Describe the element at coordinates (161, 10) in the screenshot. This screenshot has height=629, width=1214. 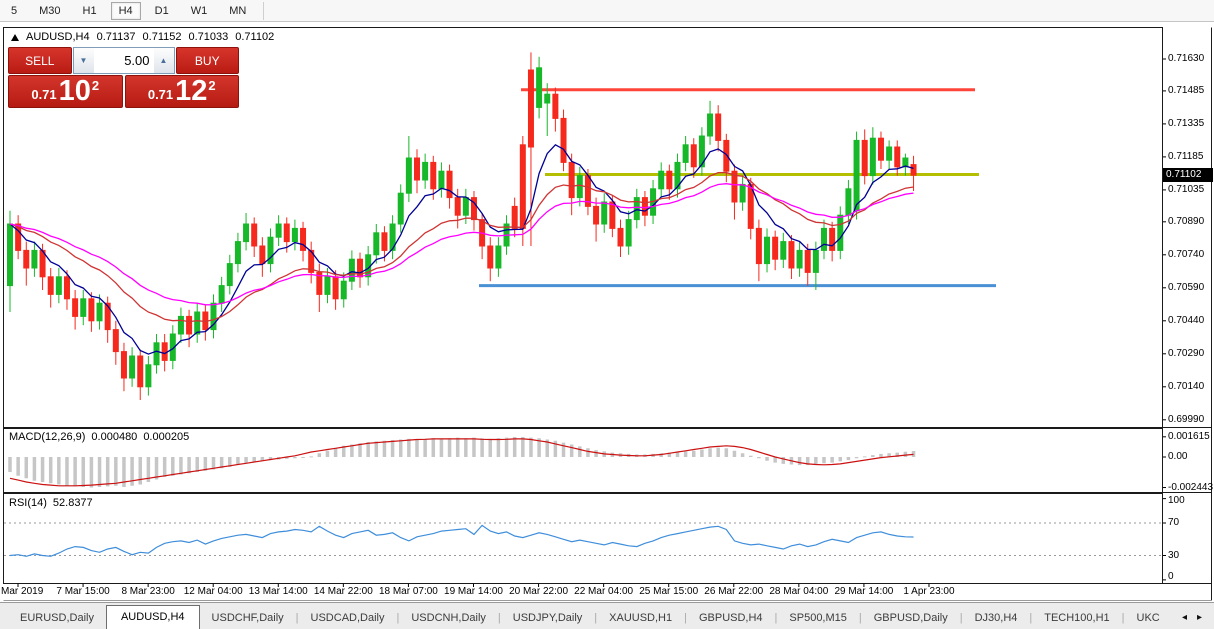
I see `timeframe-button-d1: D1` at that location.